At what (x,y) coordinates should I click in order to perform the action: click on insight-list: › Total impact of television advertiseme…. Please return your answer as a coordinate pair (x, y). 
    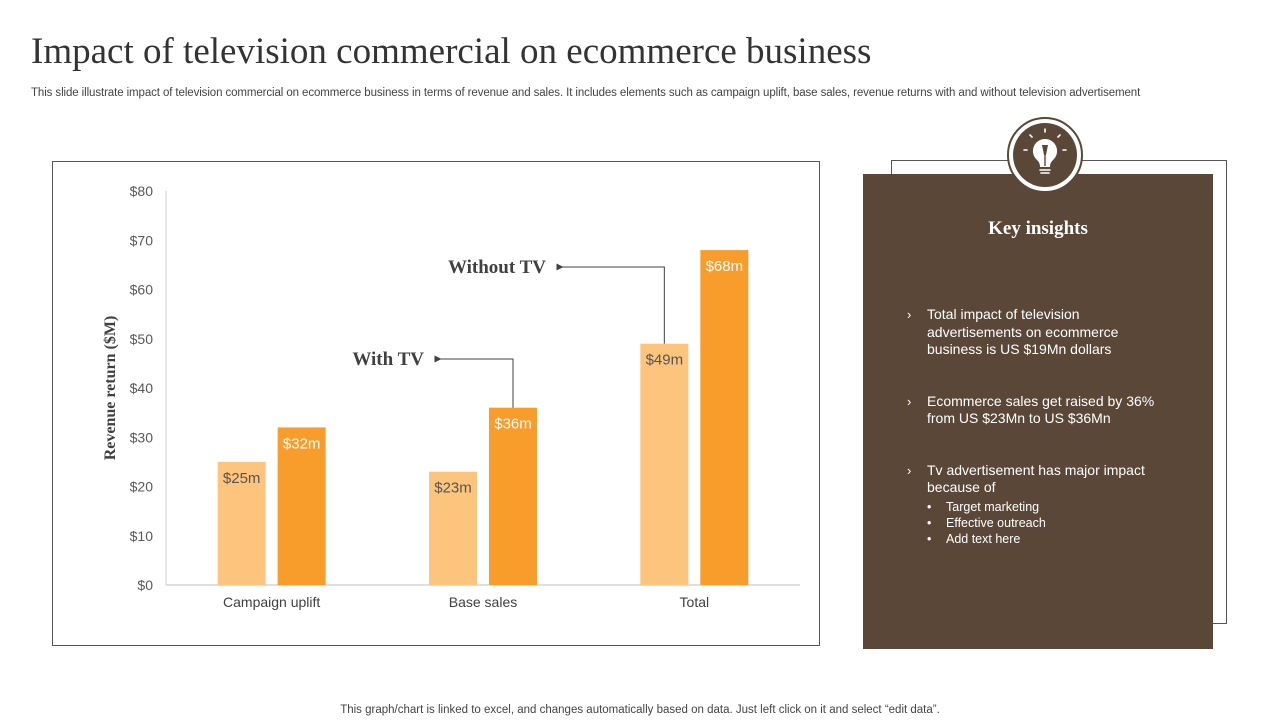
    Looking at the image, I should click on (1042, 443).